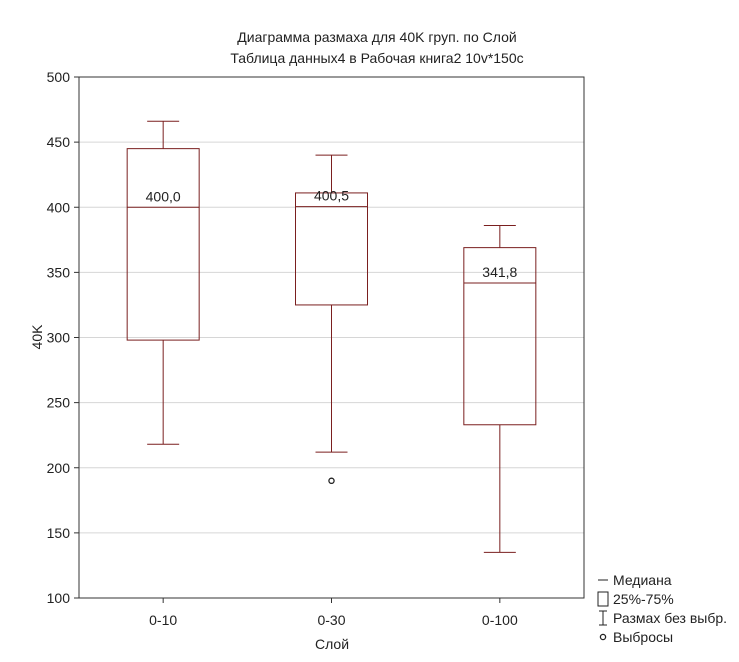 The width and height of the screenshot is (739, 662). Describe the element at coordinates (603, 637) in the screenshot. I see `legend-outlier-icon` at that location.